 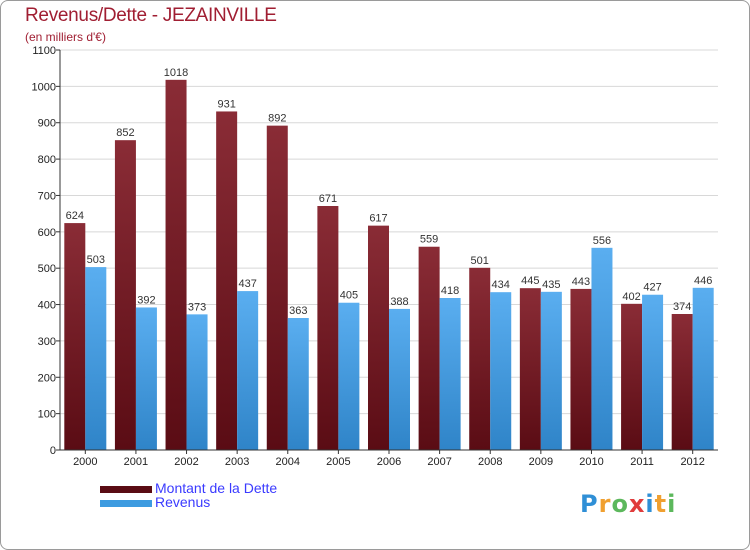 What do you see at coordinates (288, 462) in the screenshot?
I see `x-tick-label: 2004` at bounding box center [288, 462].